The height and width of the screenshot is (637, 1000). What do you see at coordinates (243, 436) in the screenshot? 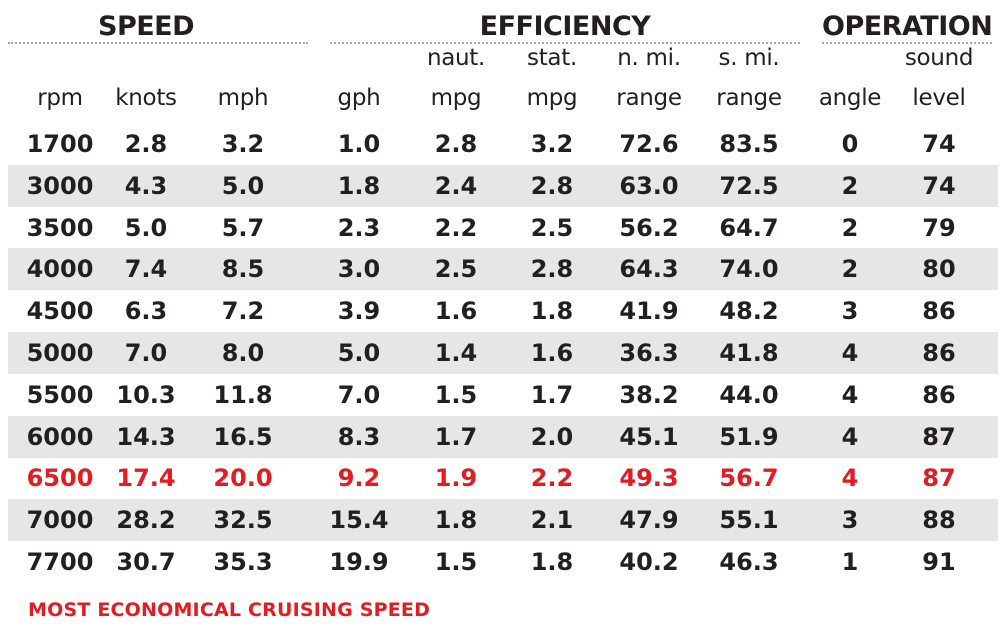
I see `table-cell: 16.5` at bounding box center [243, 436].